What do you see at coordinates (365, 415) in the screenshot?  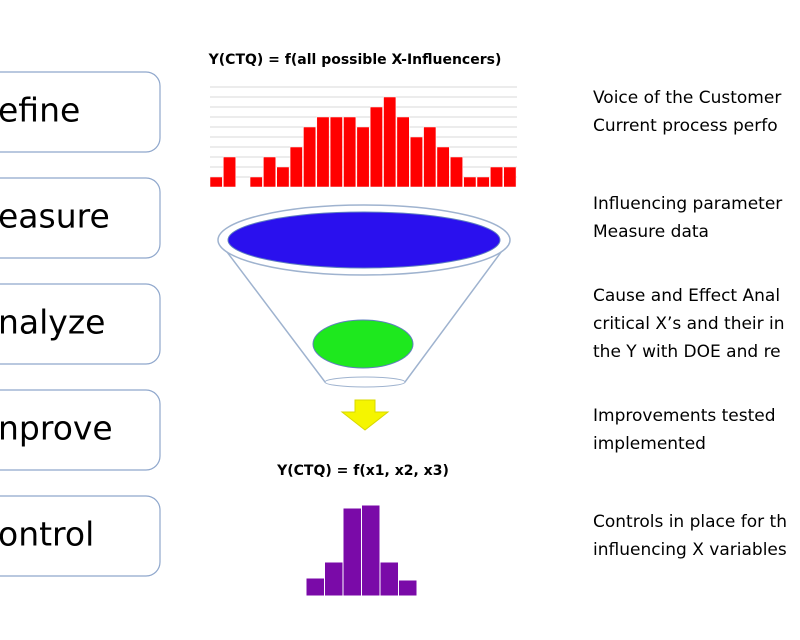 I see `arrow` at bounding box center [365, 415].